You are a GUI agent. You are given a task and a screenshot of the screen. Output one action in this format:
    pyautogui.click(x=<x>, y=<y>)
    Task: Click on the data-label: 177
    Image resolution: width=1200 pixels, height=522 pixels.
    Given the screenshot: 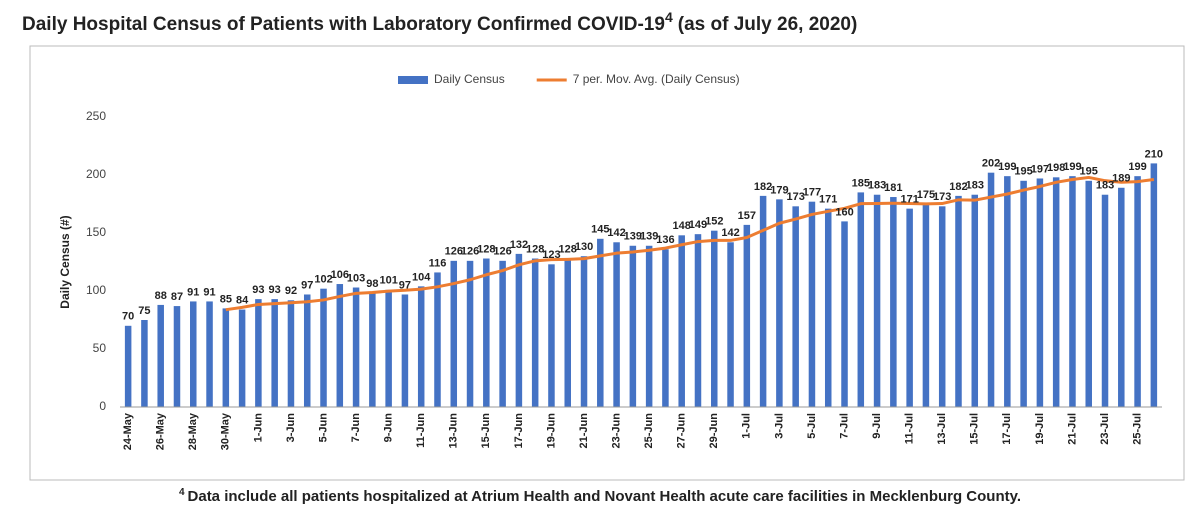 What is the action you would take?
    pyautogui.click(x=812, y=193)
    